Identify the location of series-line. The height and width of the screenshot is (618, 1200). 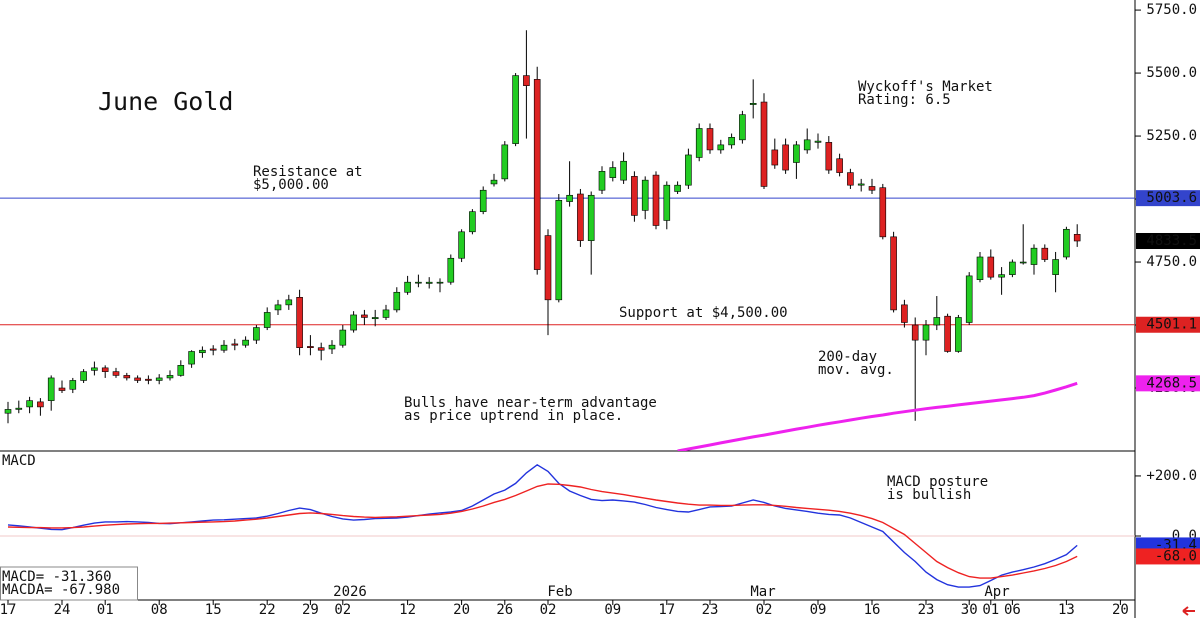
(542, 531).